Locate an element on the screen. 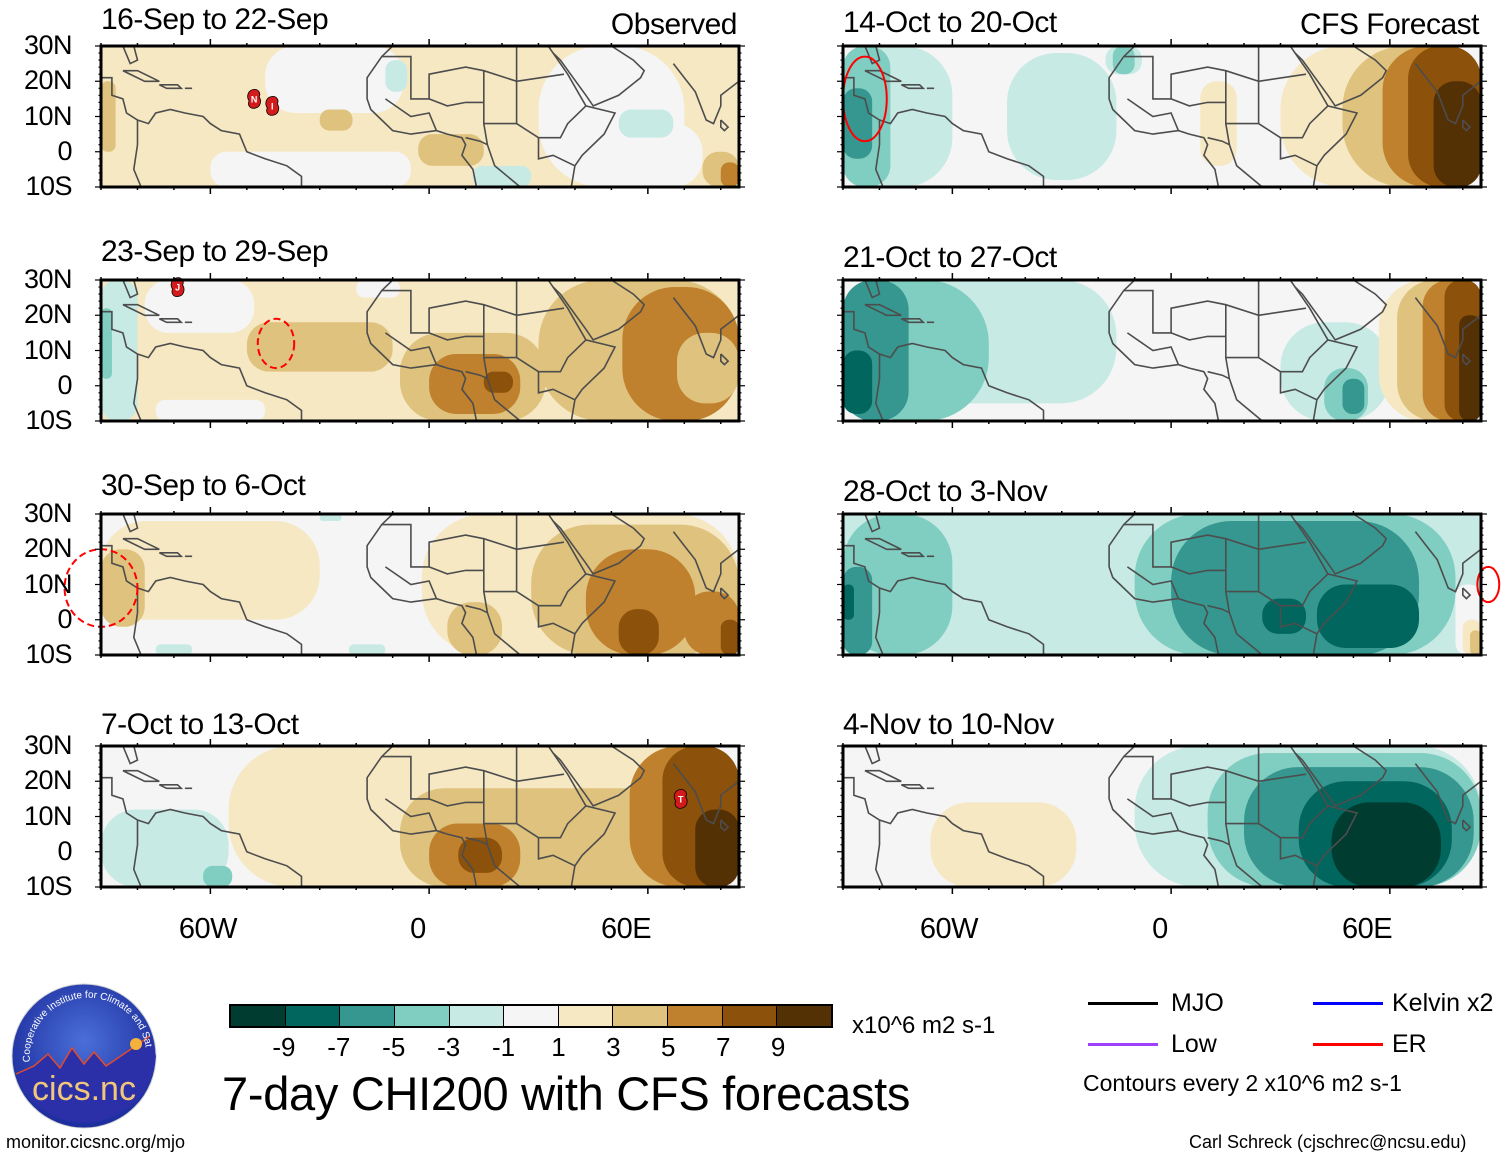 The width and height of the screenshot is (1510, 1159). xtick-label-0-left: 0 is located at coordinates (418, 929).